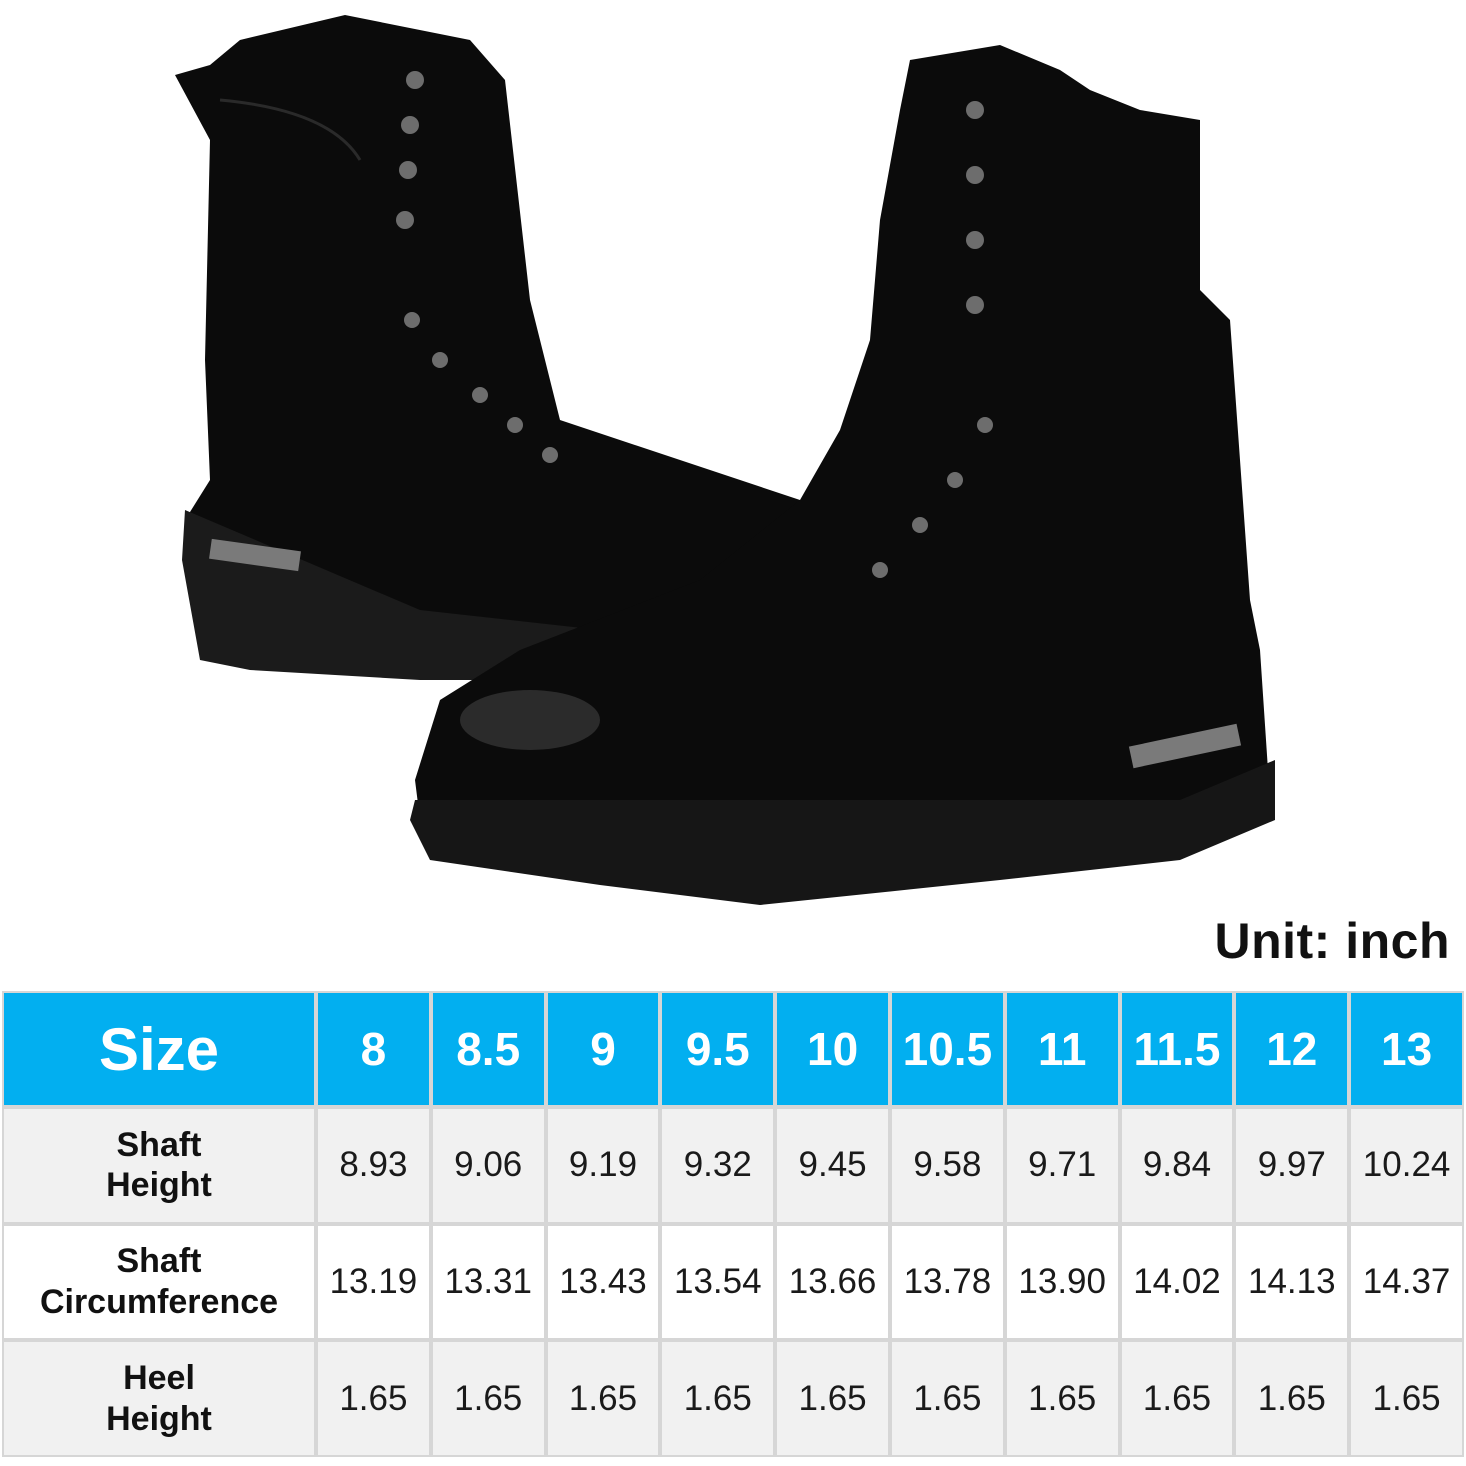 The image size is (1466, 1466). What do you see at coordinates (373, 1049) in the screenshot?
I see `header-size: 8` at bounding box center [373, 1049].